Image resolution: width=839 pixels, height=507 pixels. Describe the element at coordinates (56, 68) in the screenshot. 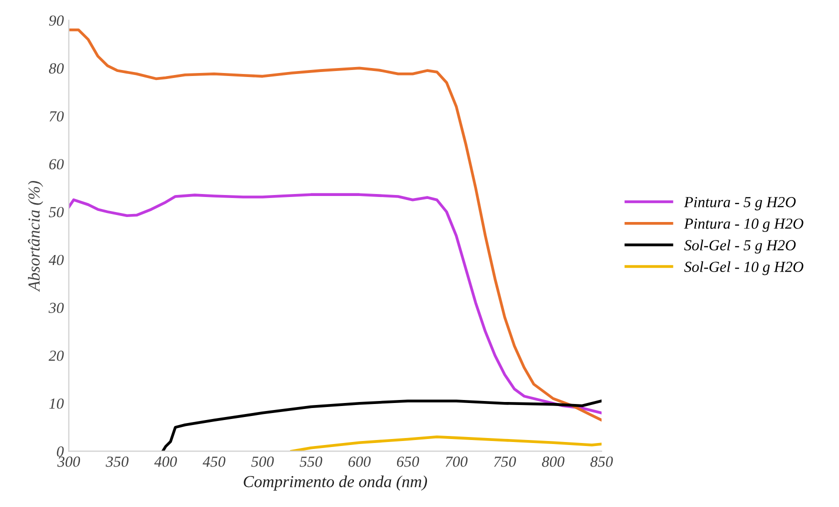

I see `y-tick-label: 80` at that location.